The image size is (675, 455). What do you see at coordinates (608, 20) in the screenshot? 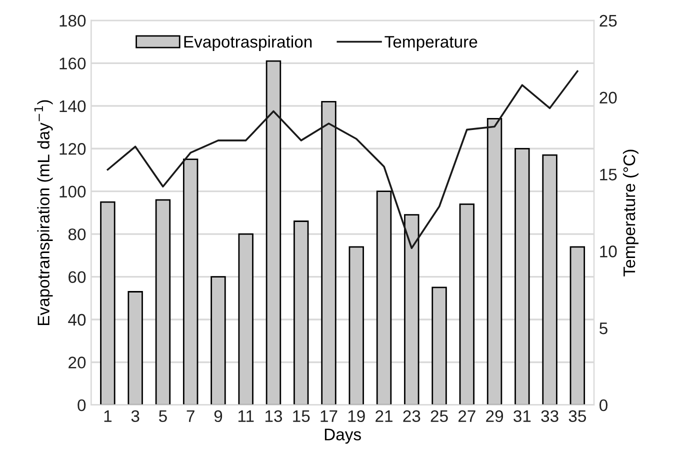
I see `y2-tick-label: 25` at bounding box center [608, 20].